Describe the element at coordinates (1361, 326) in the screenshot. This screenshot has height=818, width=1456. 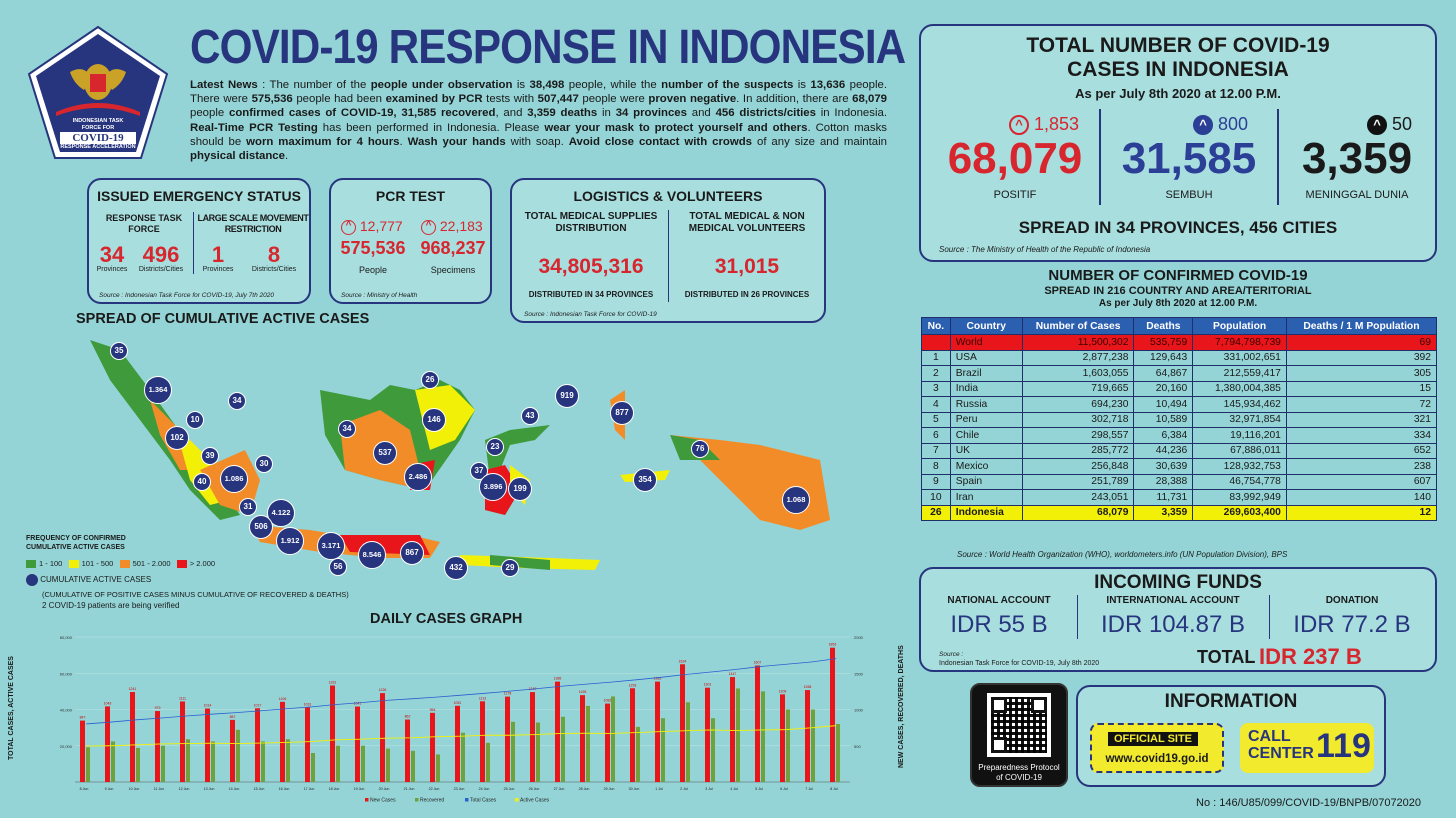
I see `column-header: Deaths / 1 M Population` at that location.